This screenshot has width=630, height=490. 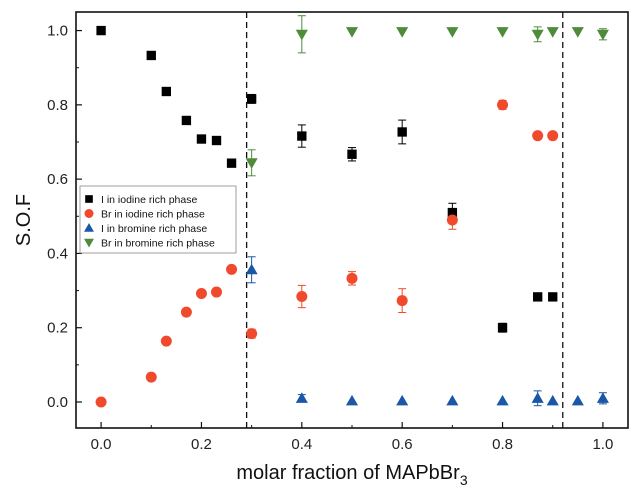 I want to click on x-axis-title-main: molar fraction of MAPbBr, so click(x=348, y=473).